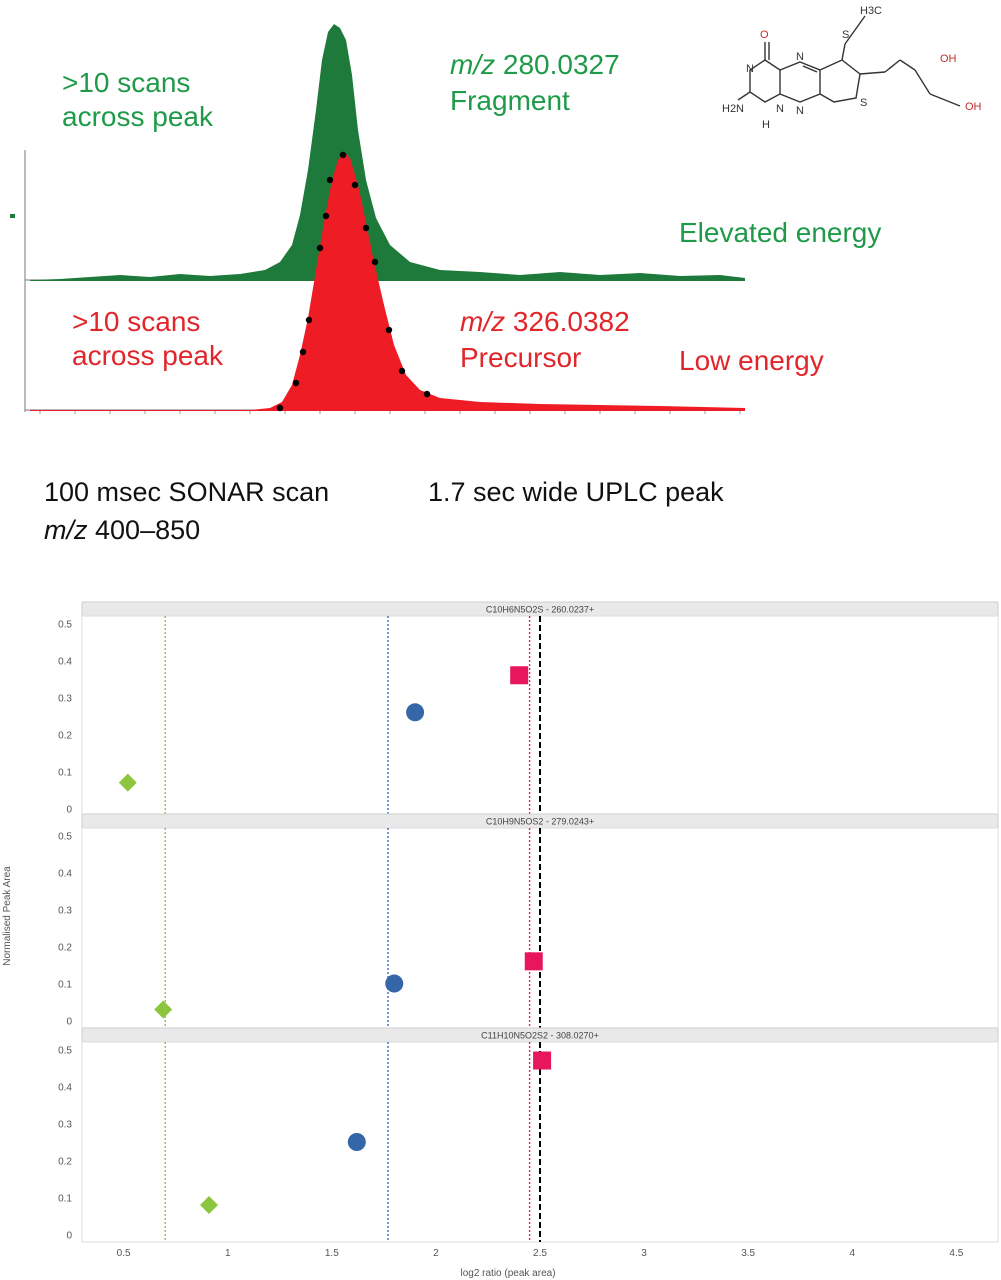 Image resolution: width=1001 pixels, height=1280 pixels. What do you see at coordinates (483, 321) in the screenshot?
I see `precursor-mz-prefix: m/z` at bounding box center [483, 321].